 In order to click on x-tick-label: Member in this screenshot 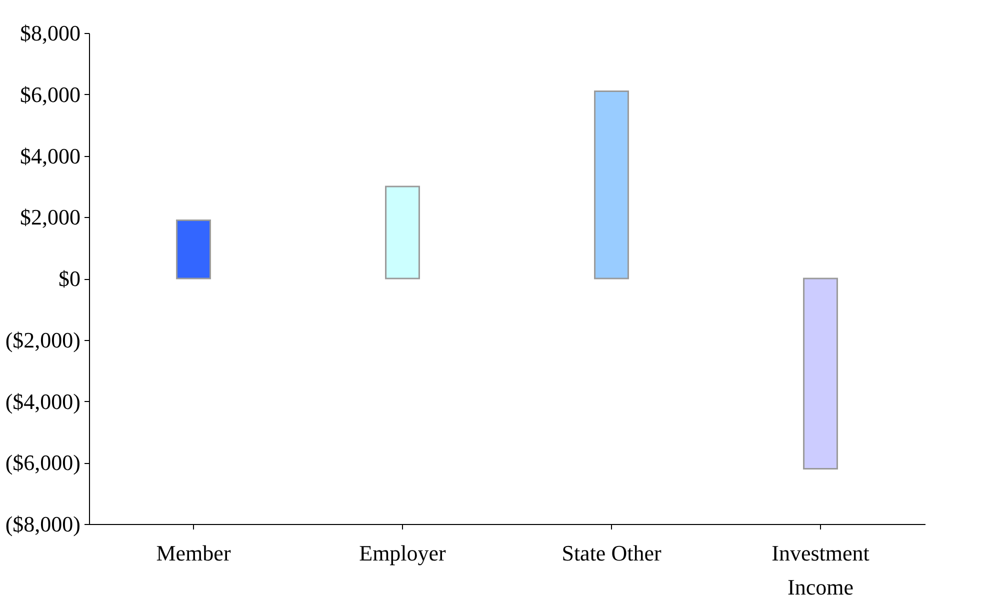, I will do `click(194, 553)`.